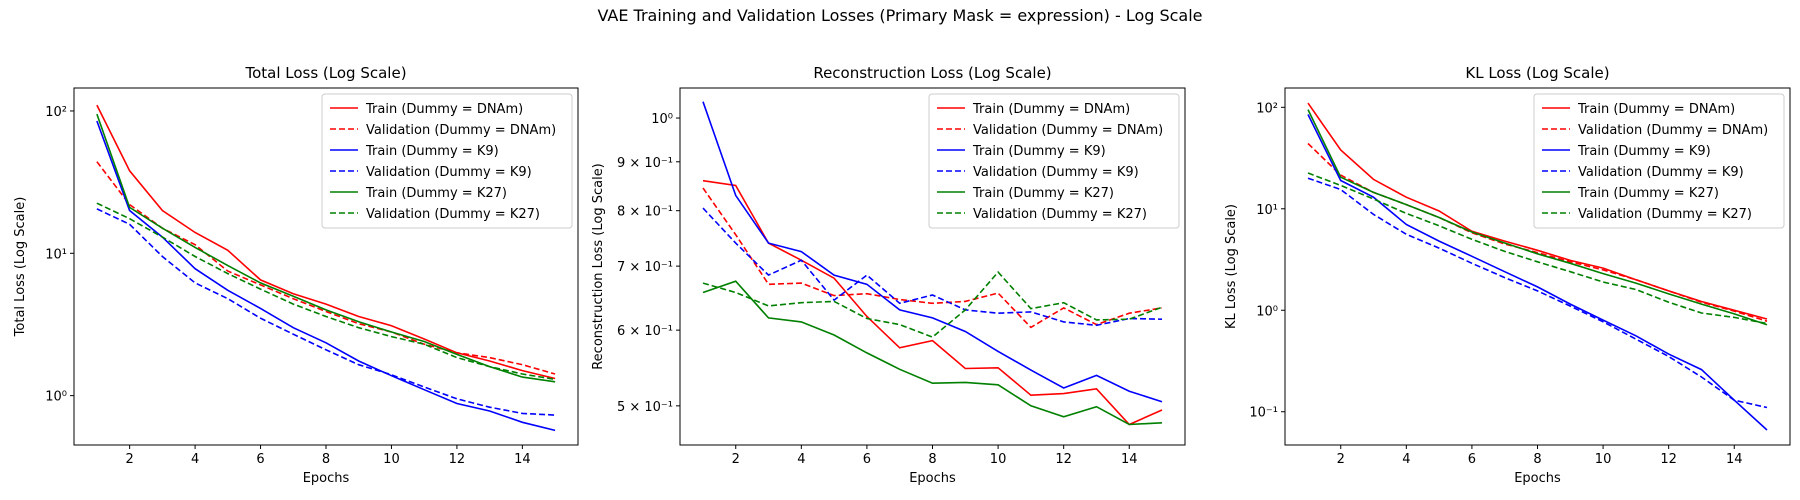 The image size is (1800, 500). What do you see at coordinates (325, 73) in the screenshot?
I see `chart-title: Total Loss (Log Scale)` at bounding box center [325, 73].